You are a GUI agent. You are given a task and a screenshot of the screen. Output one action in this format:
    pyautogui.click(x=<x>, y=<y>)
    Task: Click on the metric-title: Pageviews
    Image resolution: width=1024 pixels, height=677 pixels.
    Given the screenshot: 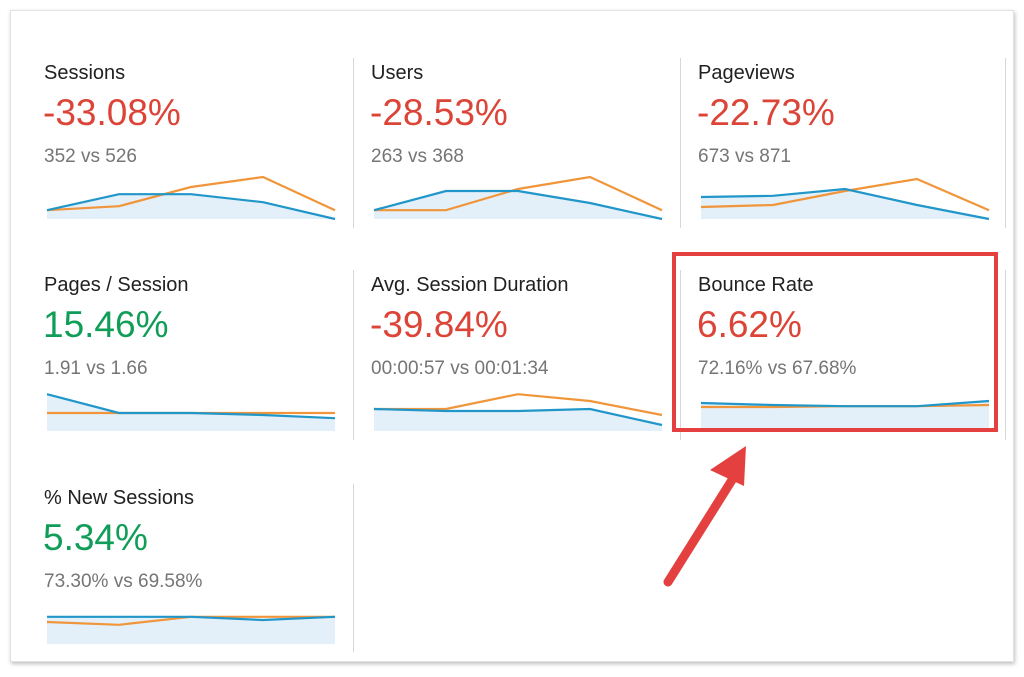 What is the action you would take?
    pyautogui.click(x=746, y=73)
    